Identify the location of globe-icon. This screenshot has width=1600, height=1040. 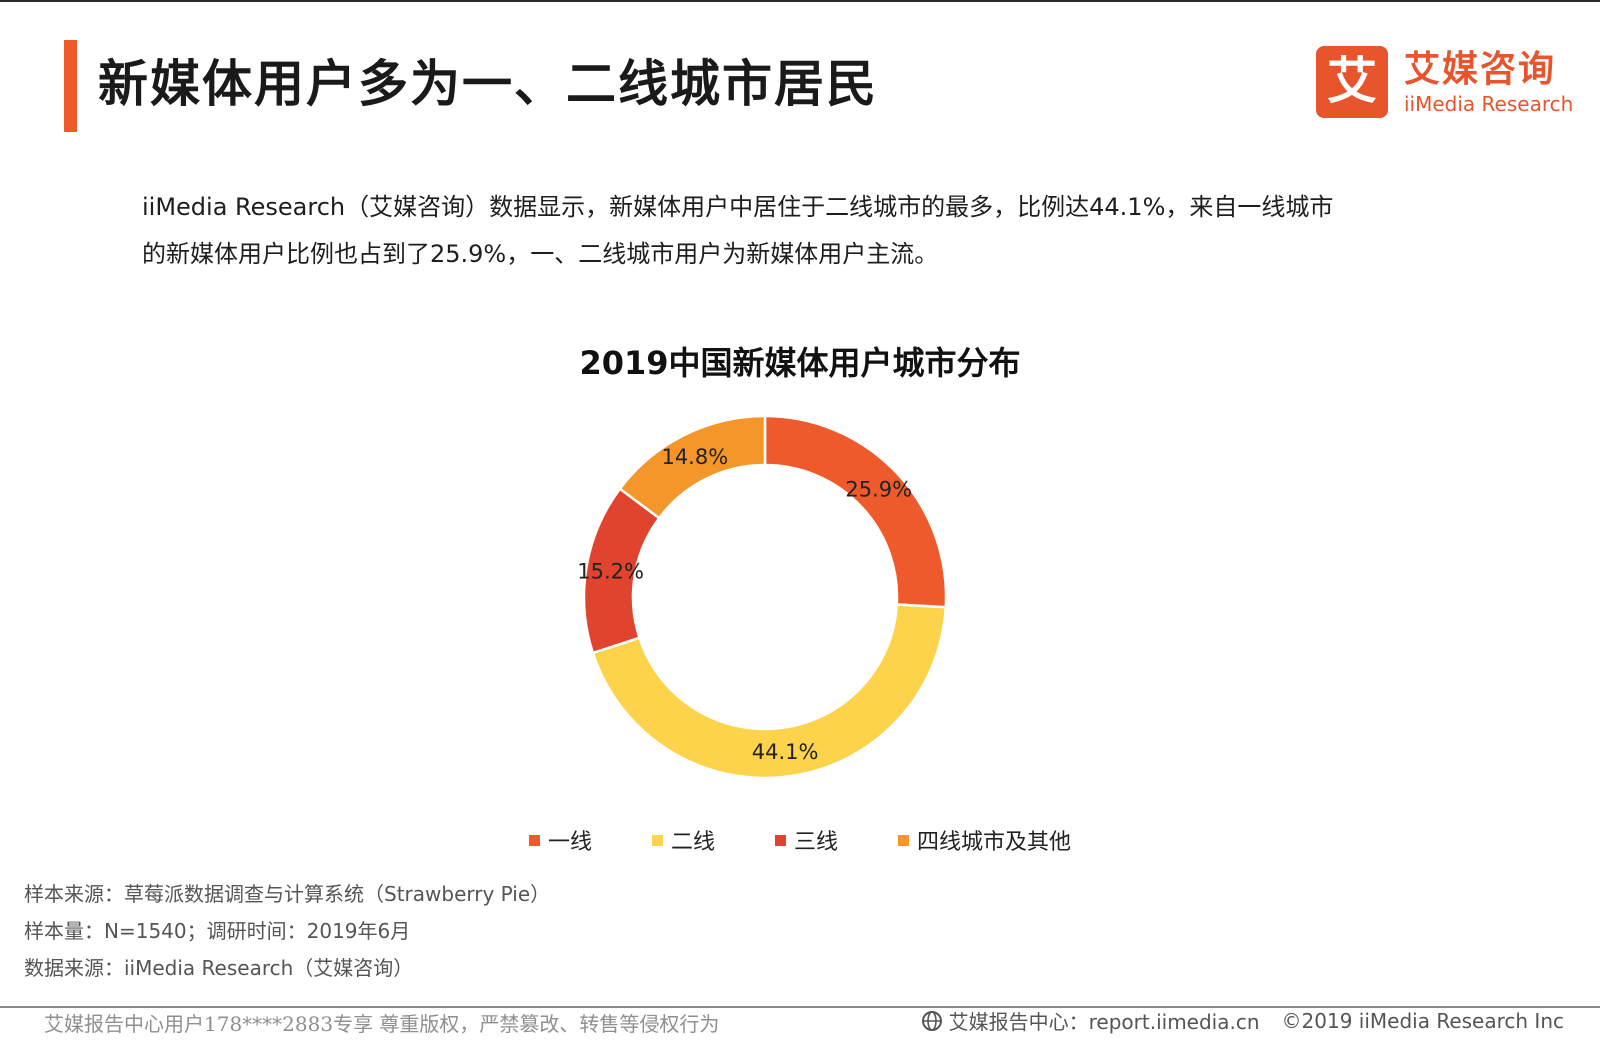
(931, 1020).